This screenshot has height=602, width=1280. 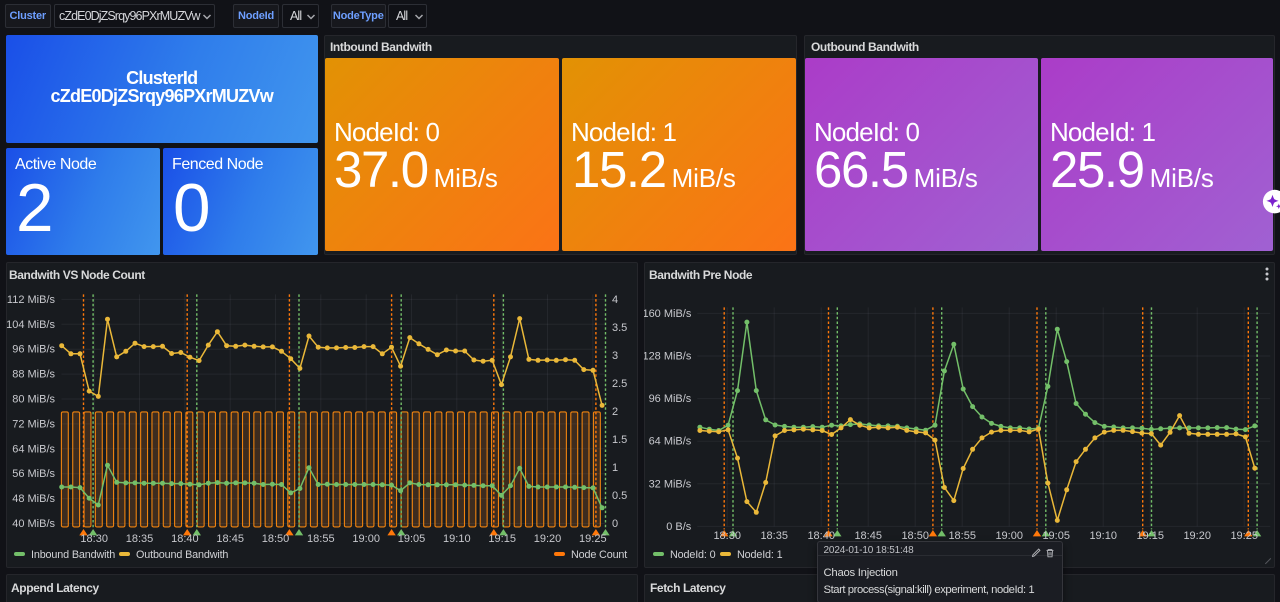 What do you see at coordinates (619, 495) in the screenshot?
I see `svg-text: 0.5` at bounding box center [619, 495].